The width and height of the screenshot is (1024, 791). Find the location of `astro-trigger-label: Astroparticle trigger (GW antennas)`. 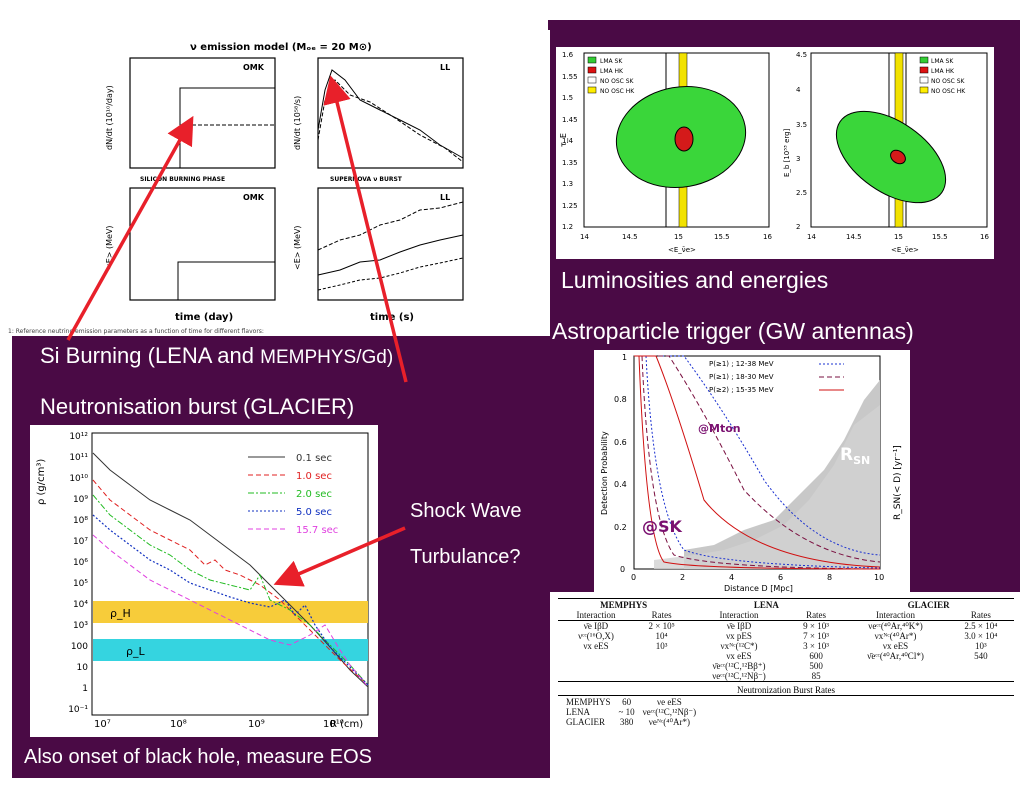

astro-trigger-label: Astroparticle trigger (GW antennas) is located at coordinates (733, 331).